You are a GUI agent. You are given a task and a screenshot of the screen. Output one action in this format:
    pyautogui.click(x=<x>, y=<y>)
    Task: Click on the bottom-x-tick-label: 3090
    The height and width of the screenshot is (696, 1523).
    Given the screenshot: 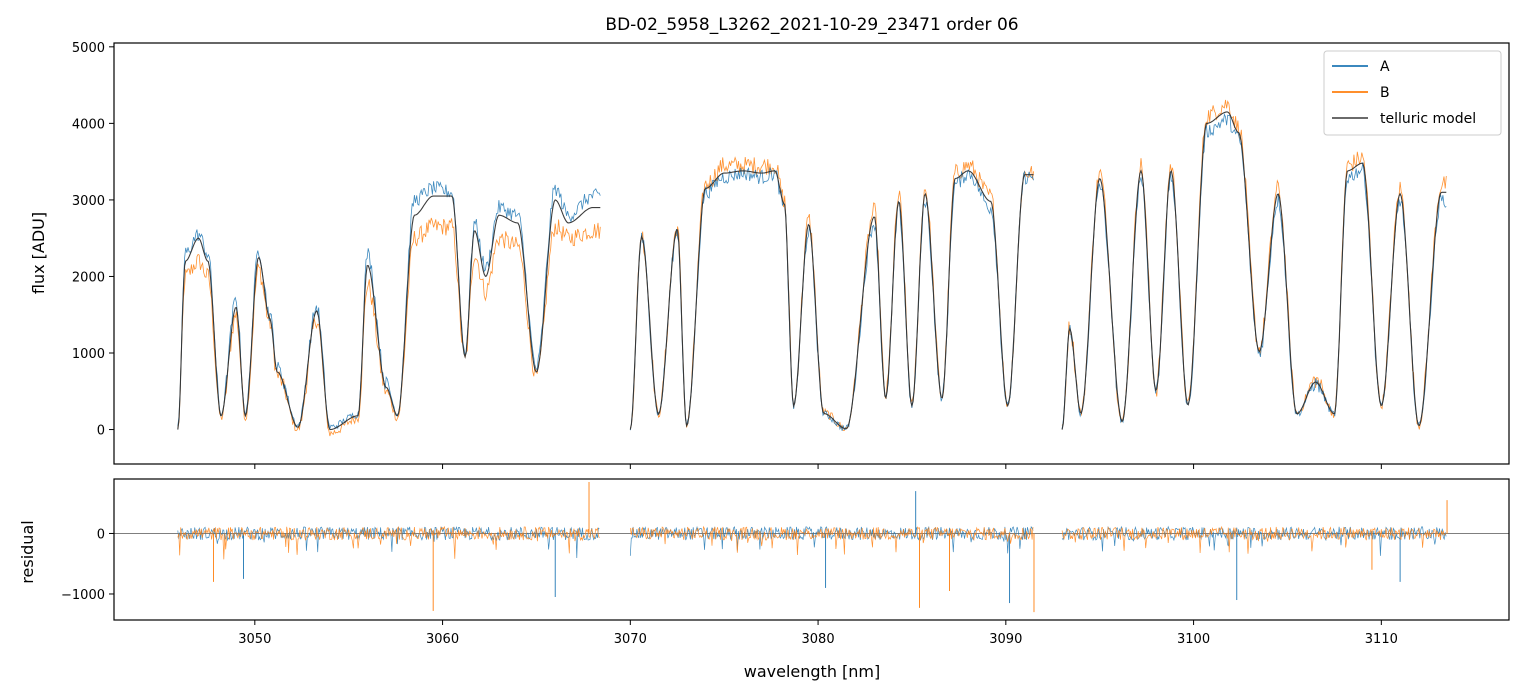 What is the action you would take?
    pyautogui.click(x=1005, y=639)
    